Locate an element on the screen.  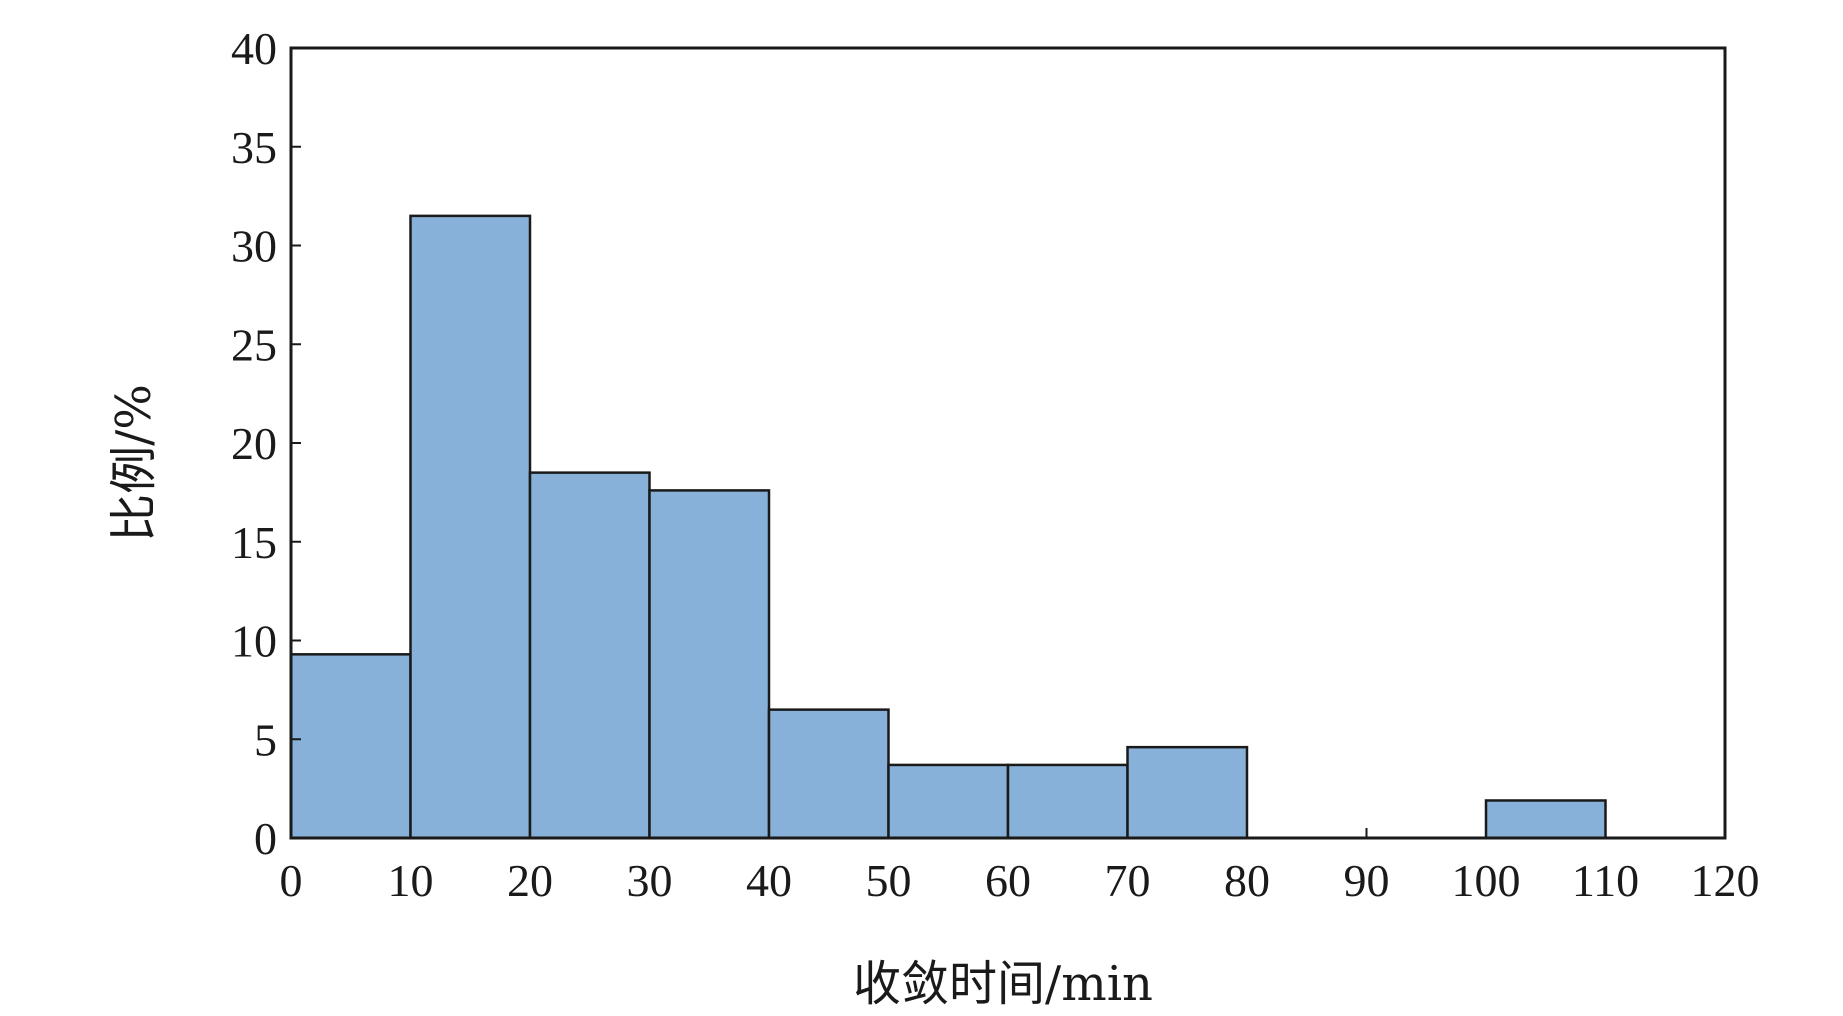
x-tick-label-10: 10 is located at coordinates (411, 880).